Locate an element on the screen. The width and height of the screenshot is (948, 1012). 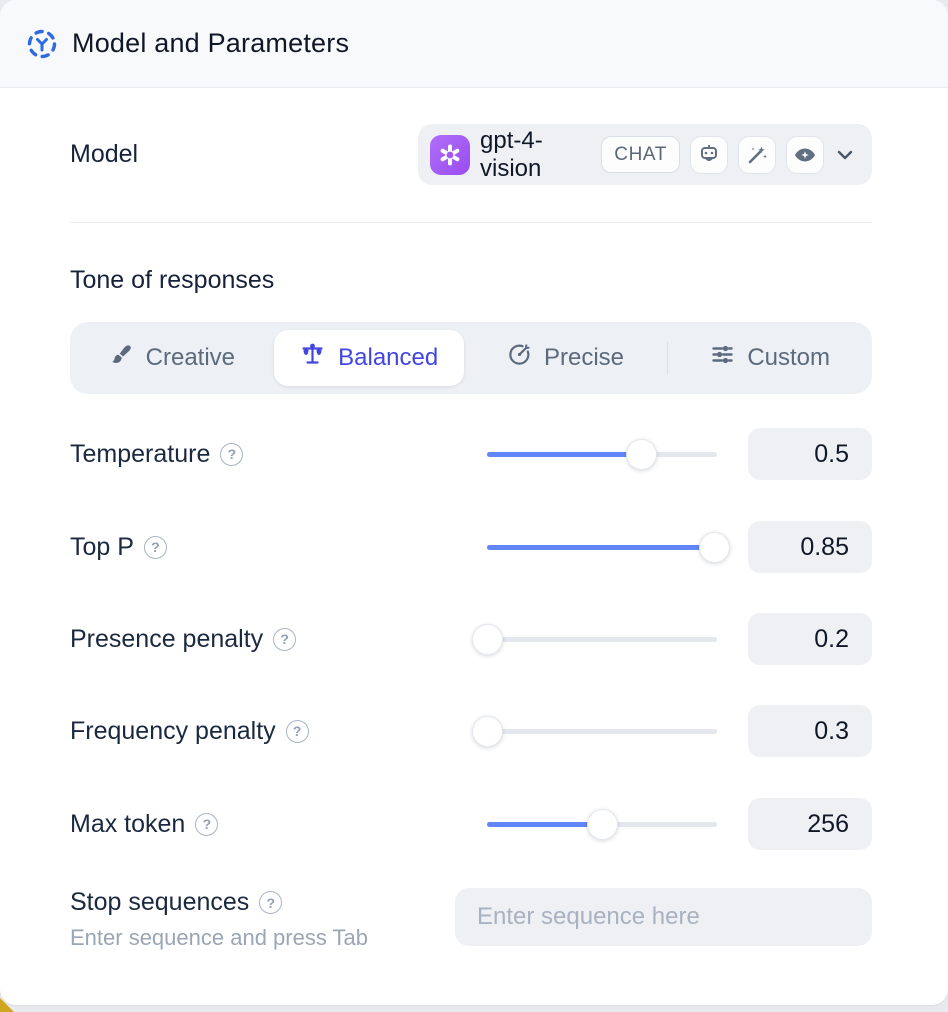
stop-sequences-label: Stop sequences is located at coordinates (160, 902).